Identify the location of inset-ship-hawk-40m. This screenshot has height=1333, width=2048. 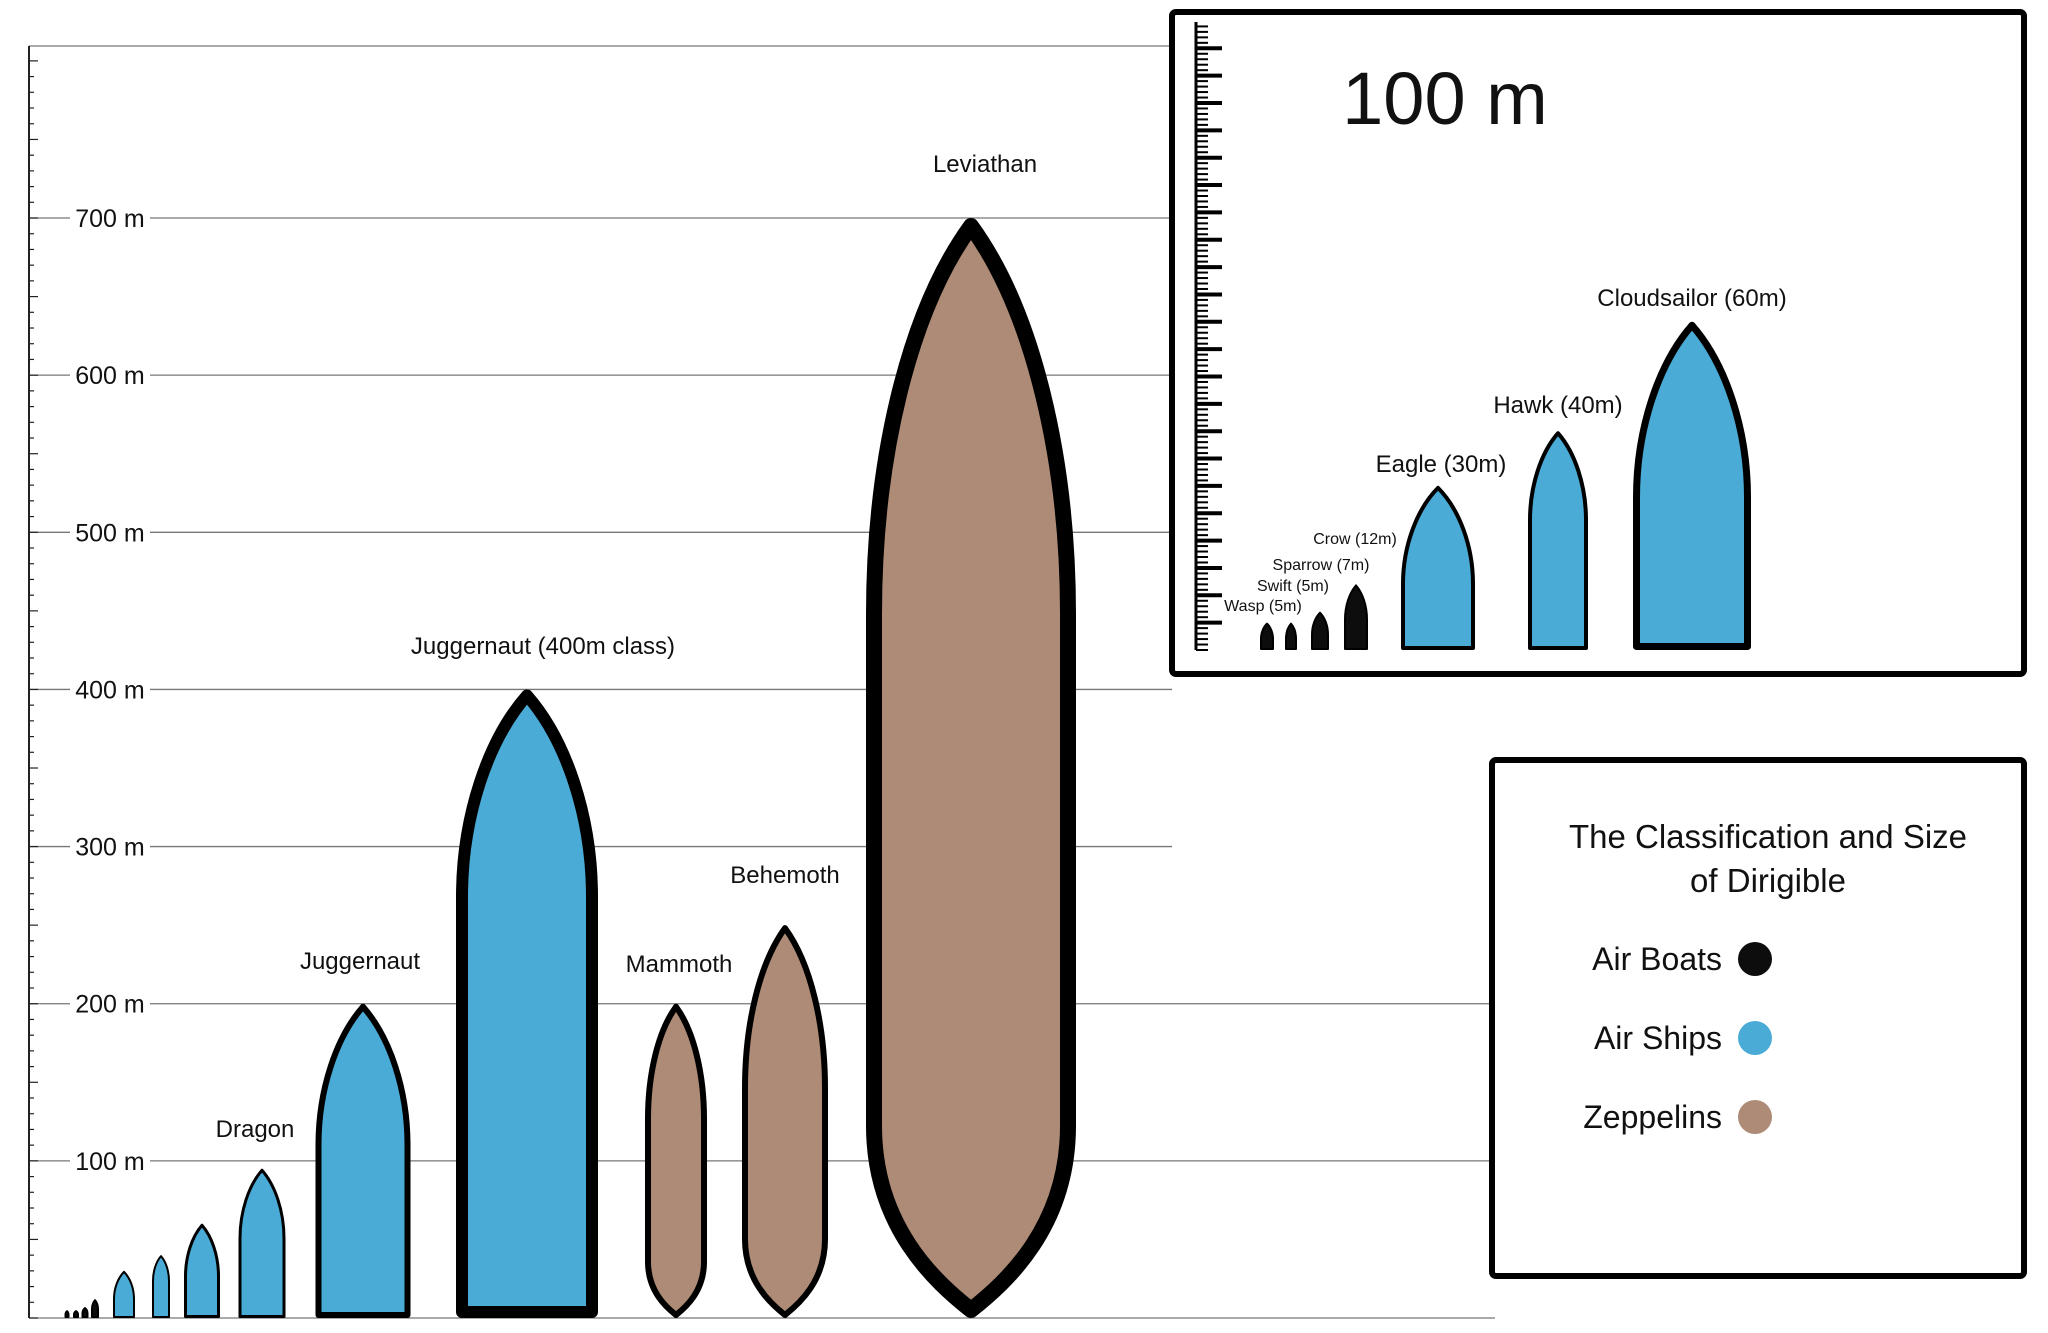
(1558, 540).